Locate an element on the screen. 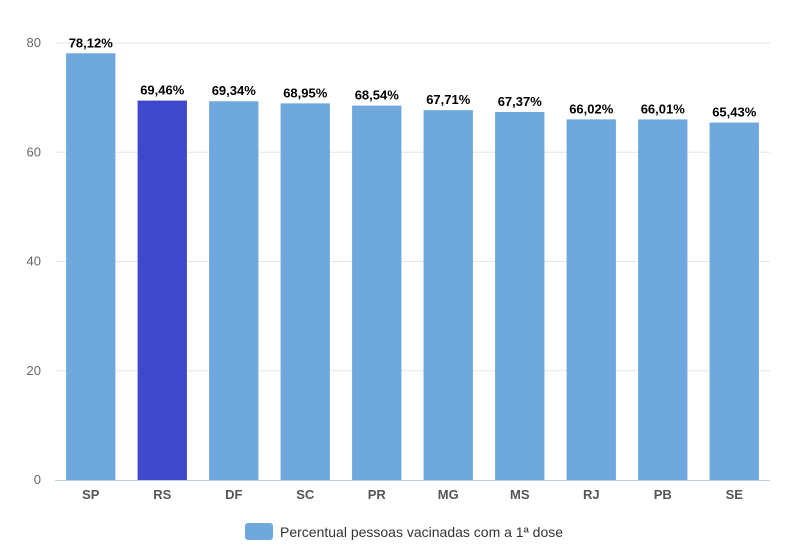 The height and width of the screenshot is (554, 800). bar-mg is located at coordinates (448, 295).